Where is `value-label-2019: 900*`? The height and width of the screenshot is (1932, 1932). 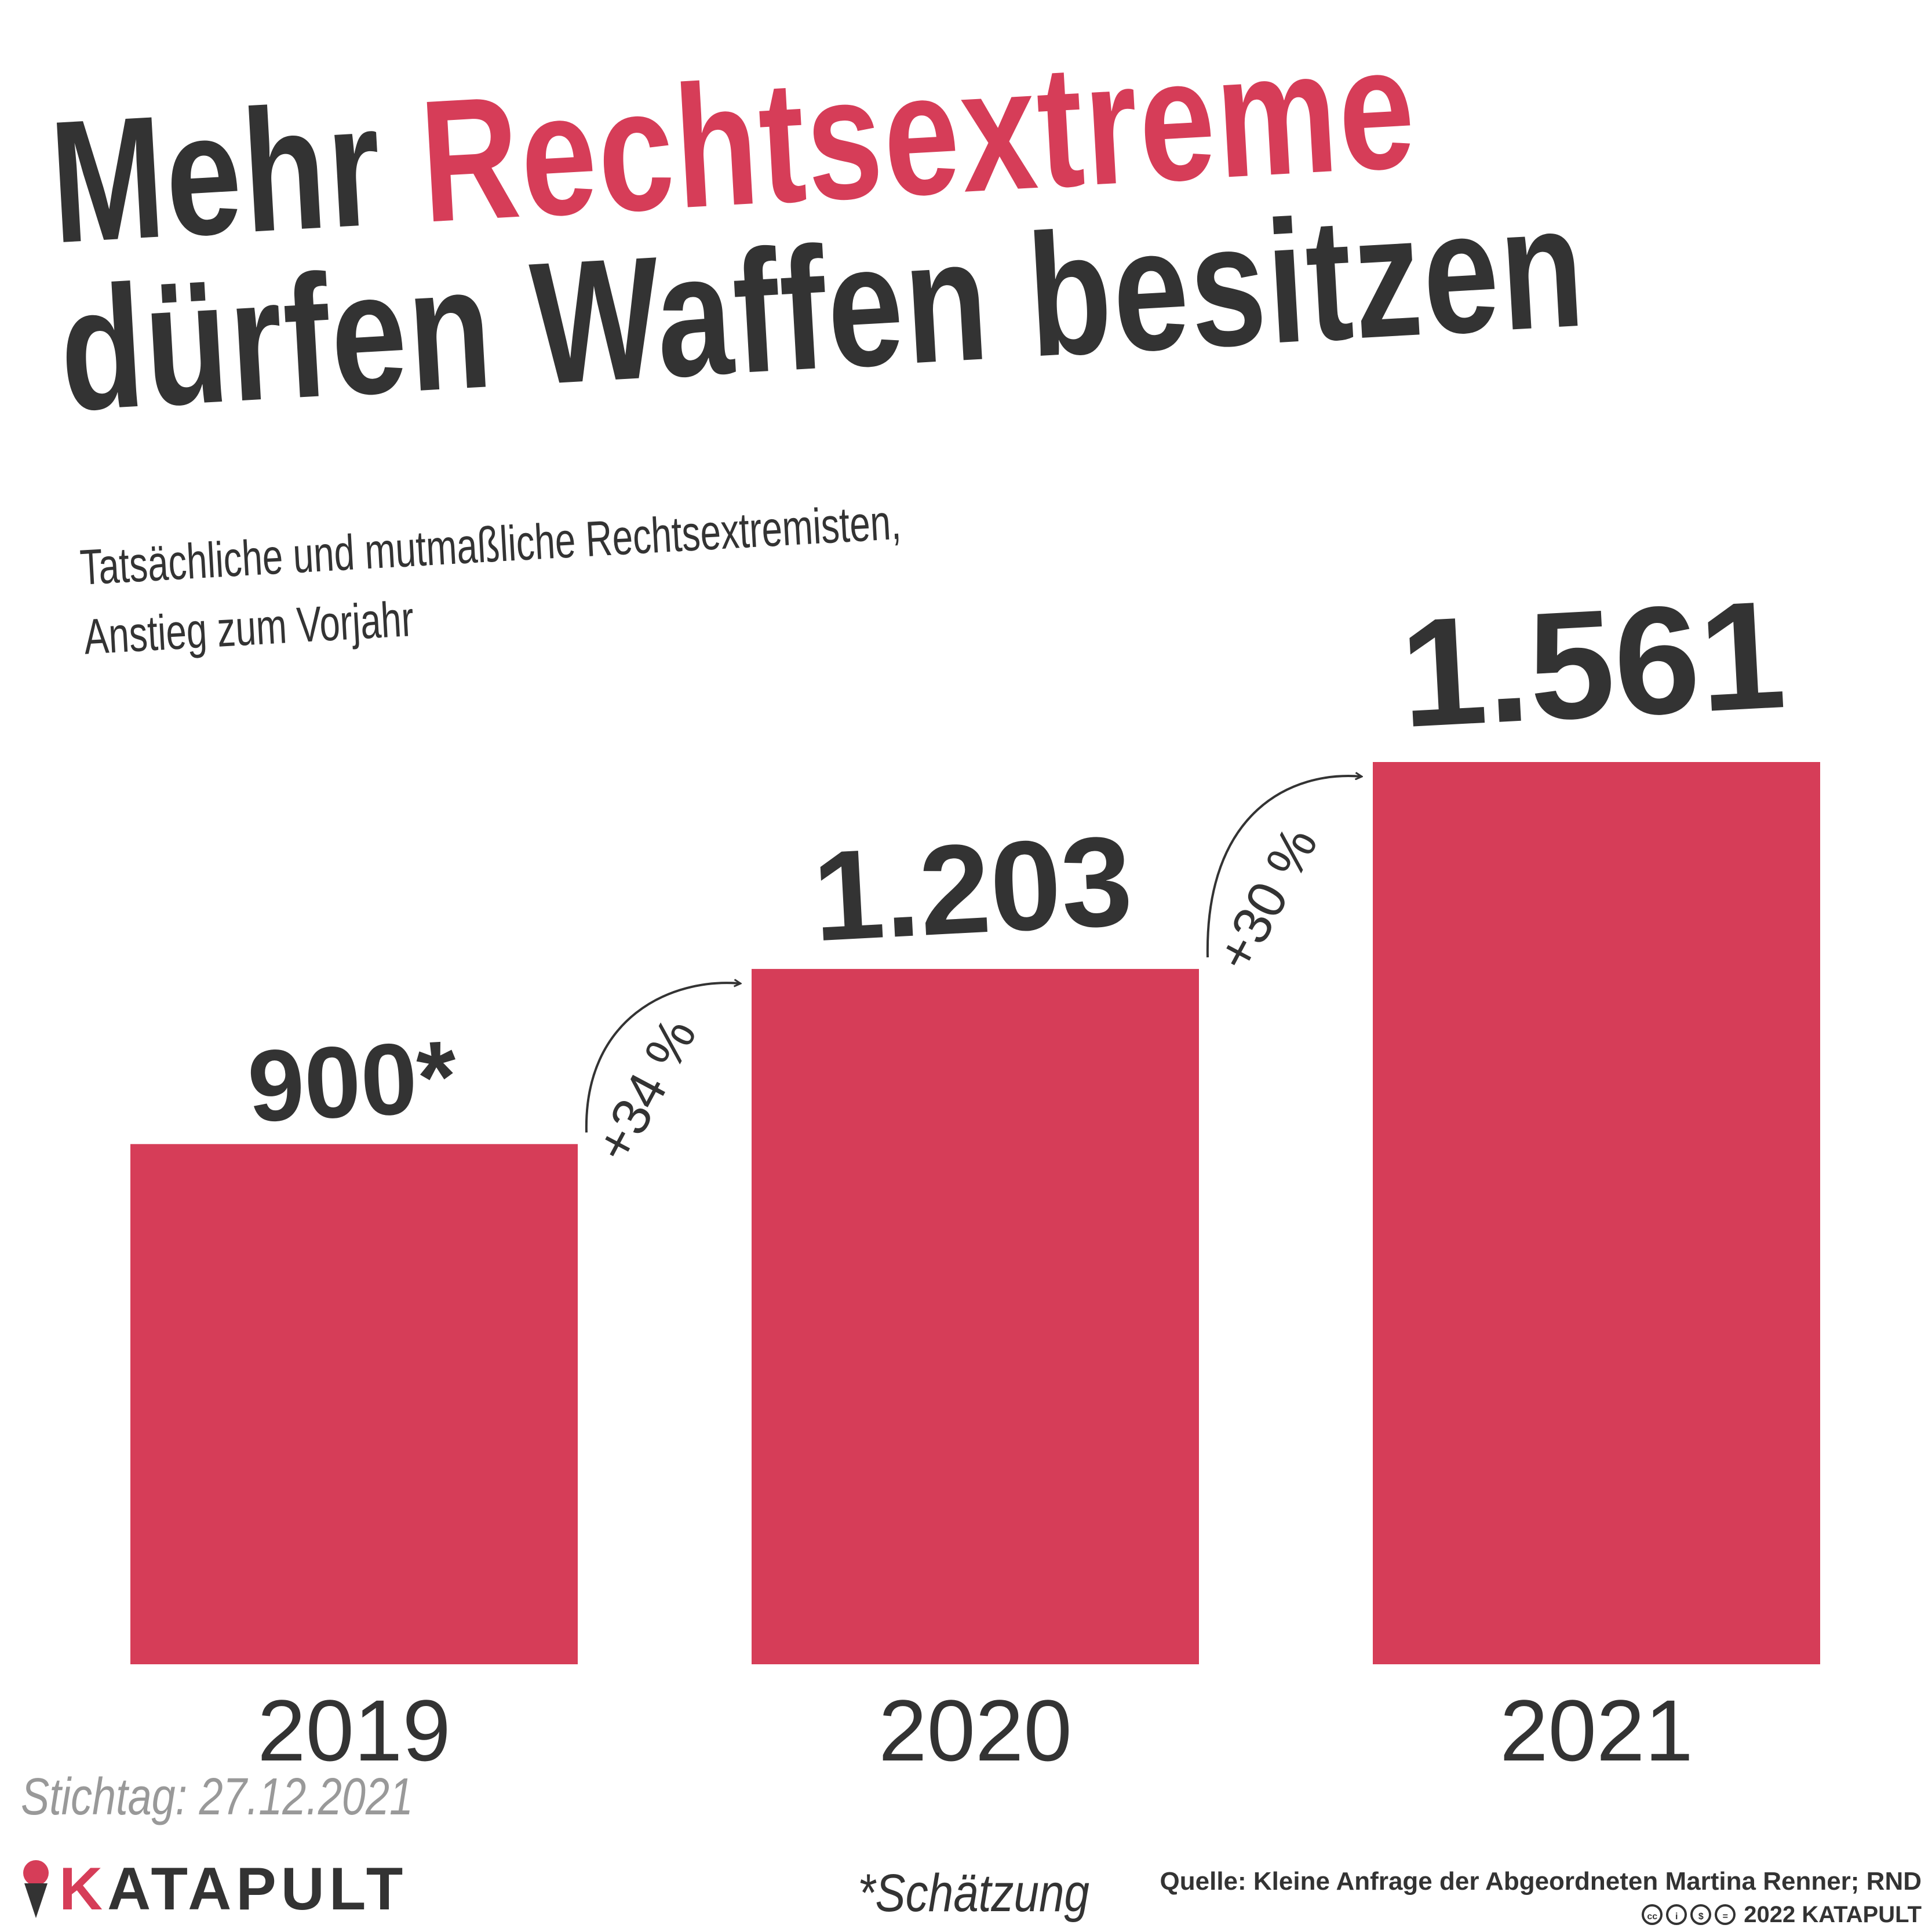
value-label-2019: 900* is located at coordinates (353, 1082).